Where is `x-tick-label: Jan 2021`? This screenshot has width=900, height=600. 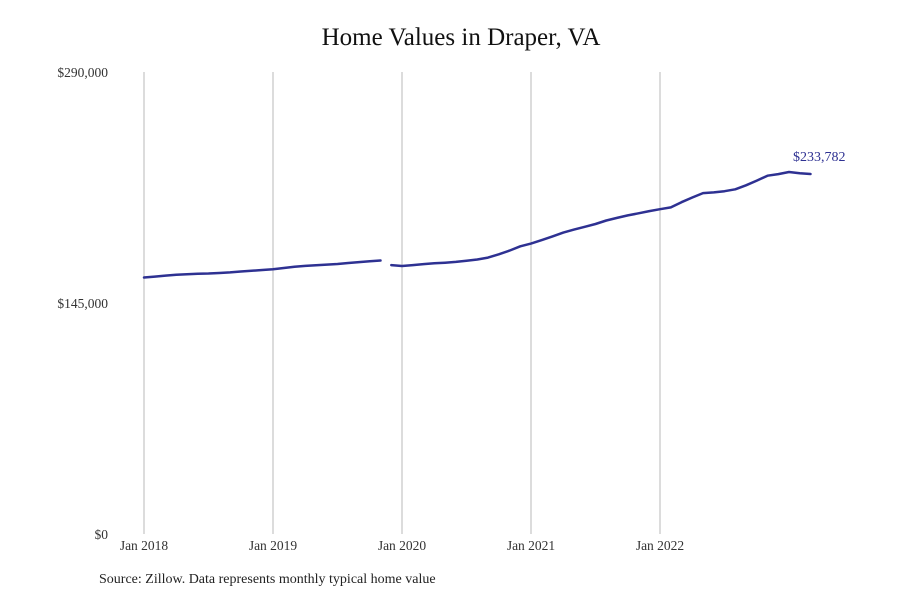
x-tick-label: Jan 2021 is located at coordinates (531, 545).